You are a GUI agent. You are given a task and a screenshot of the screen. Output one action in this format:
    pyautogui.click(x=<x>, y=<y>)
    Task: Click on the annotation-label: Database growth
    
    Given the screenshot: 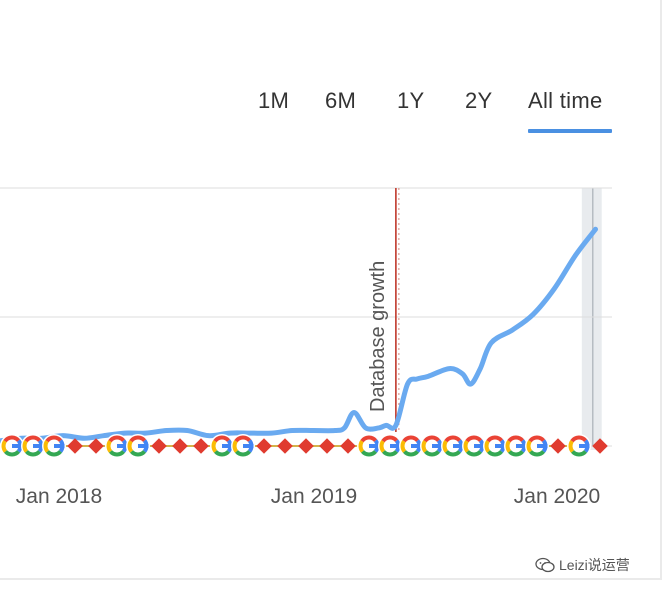 What is the action you would take?
    pyautogui.click(x=378, y=336)
    